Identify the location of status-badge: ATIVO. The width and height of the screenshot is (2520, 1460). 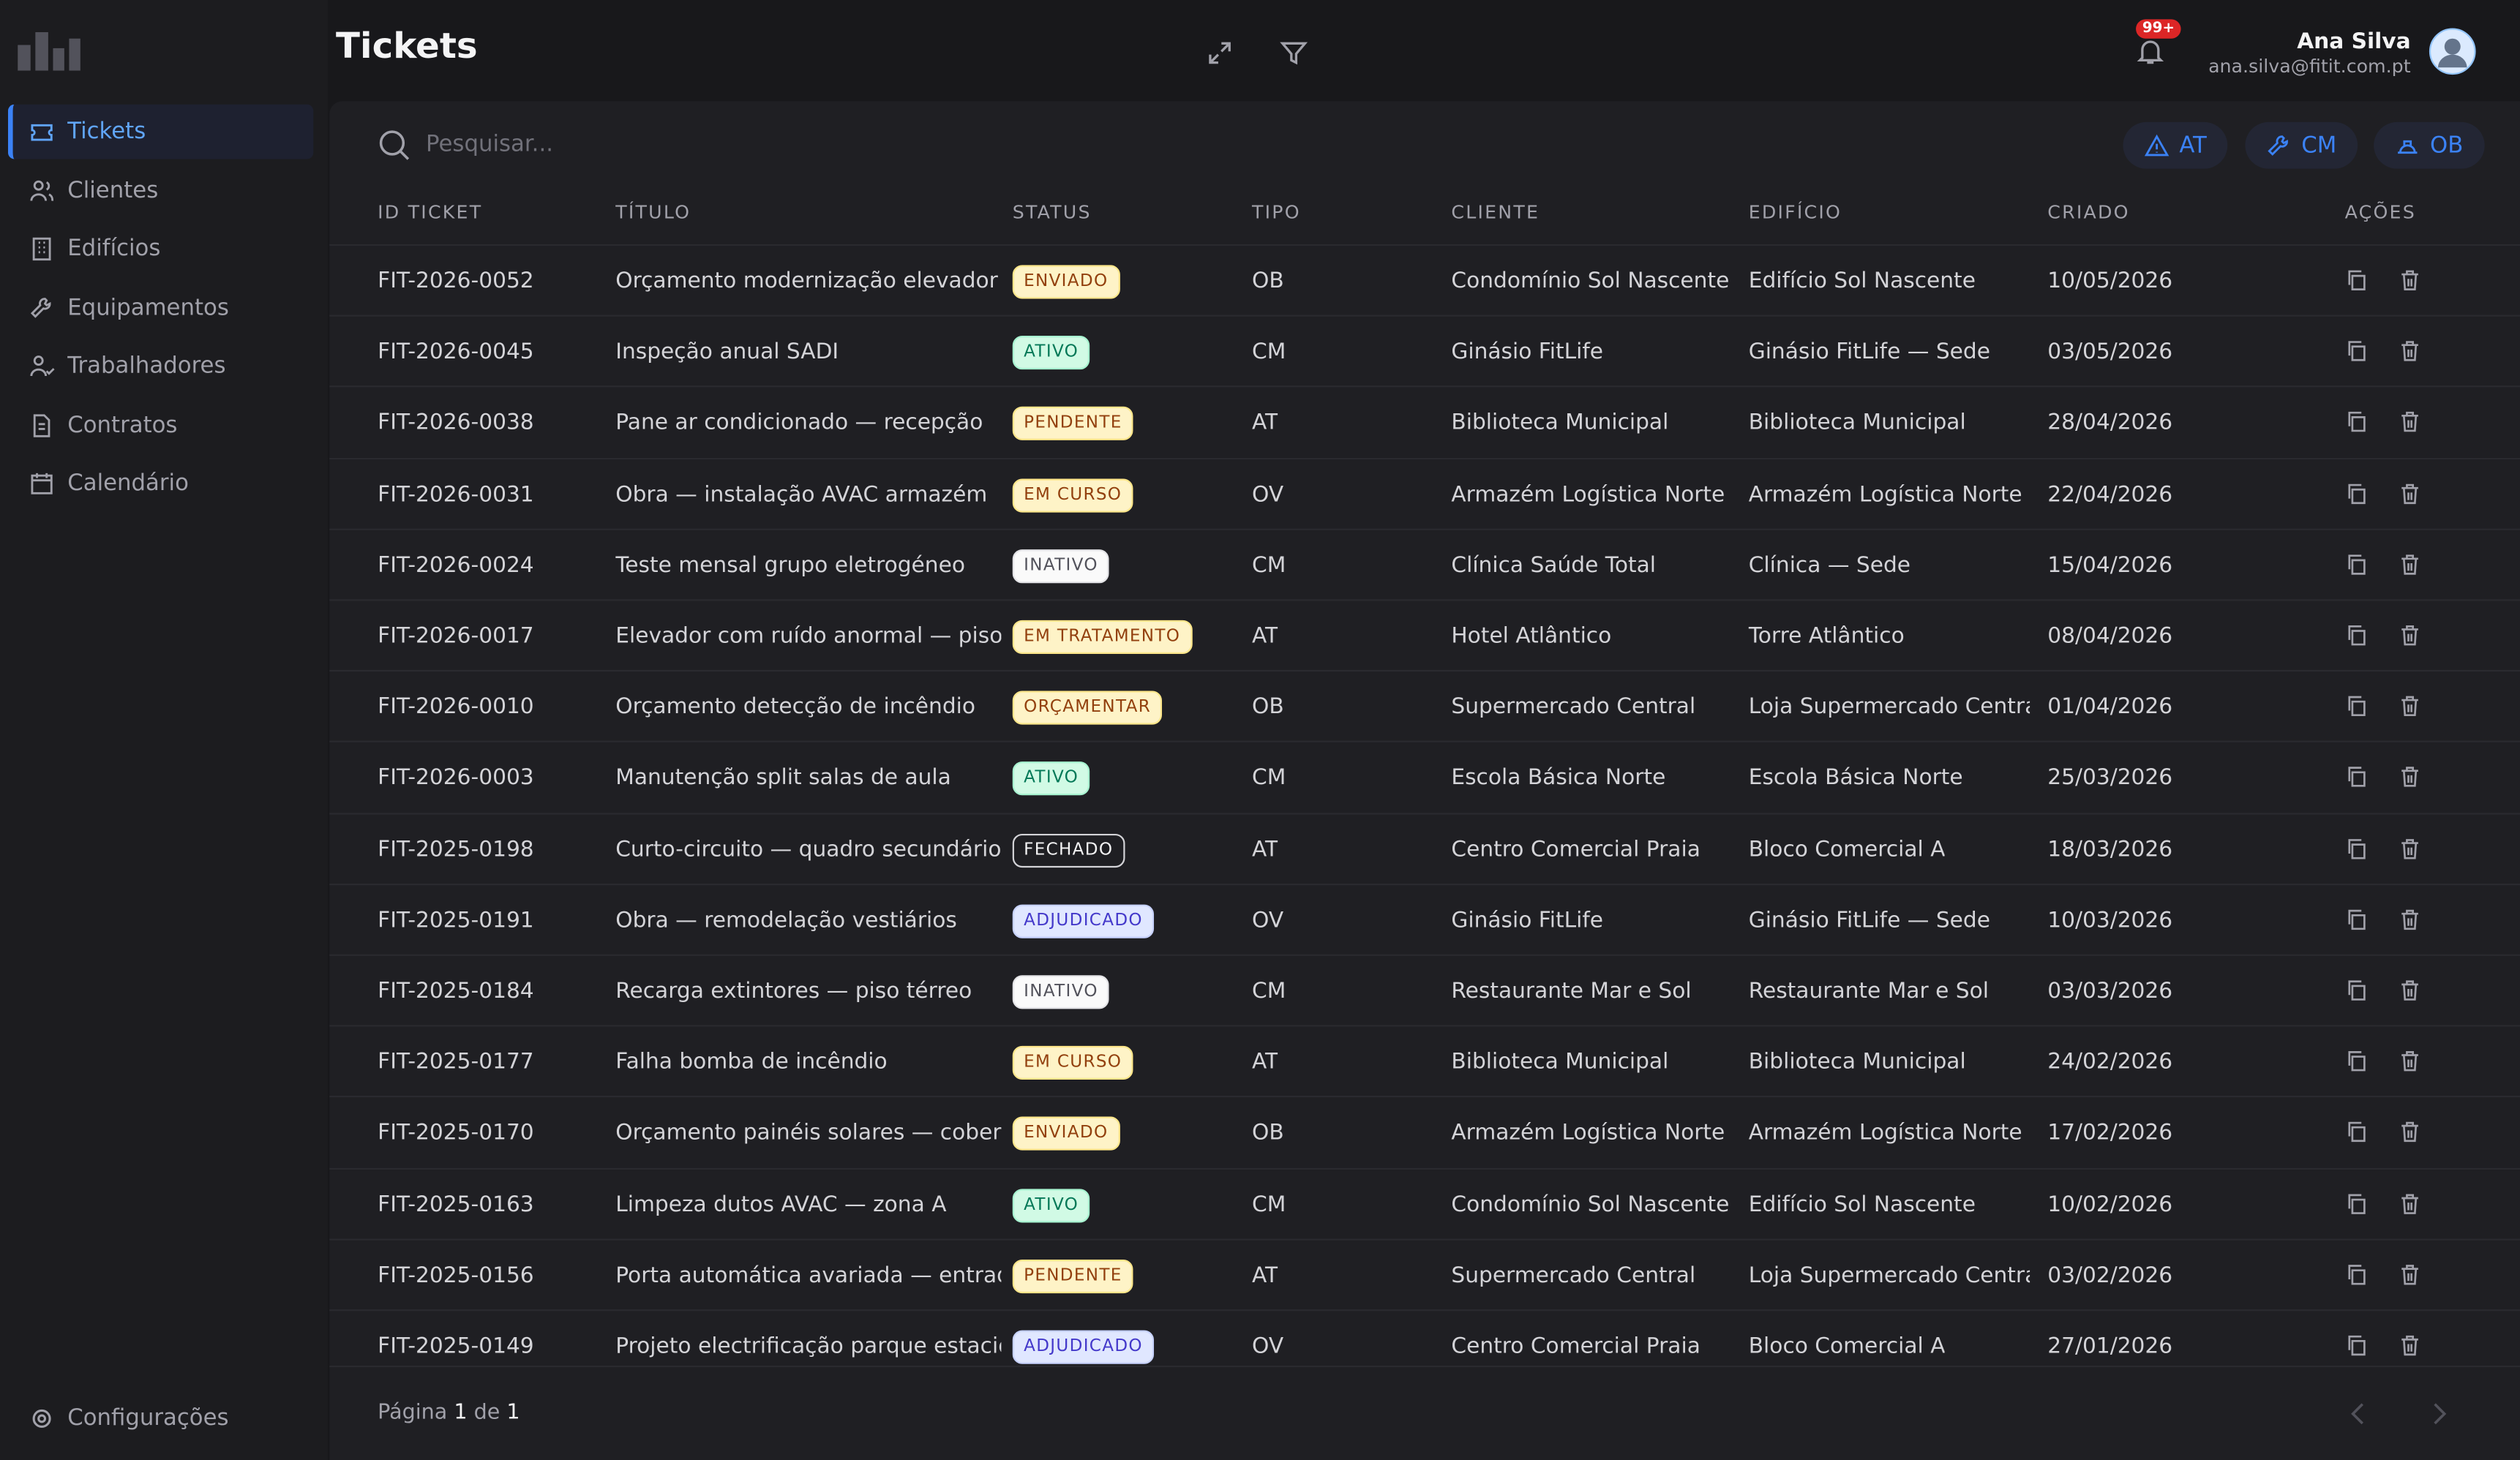
(1051, 353).